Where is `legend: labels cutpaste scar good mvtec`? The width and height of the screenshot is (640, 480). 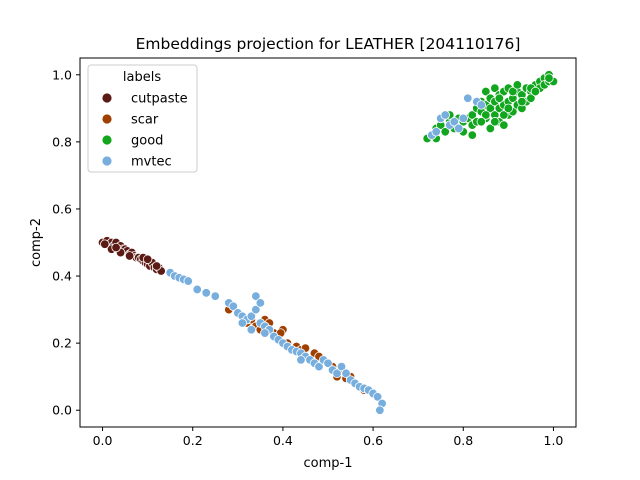 legend: labels cutpaste scar good mvtec is located at coordinates (142, 118).